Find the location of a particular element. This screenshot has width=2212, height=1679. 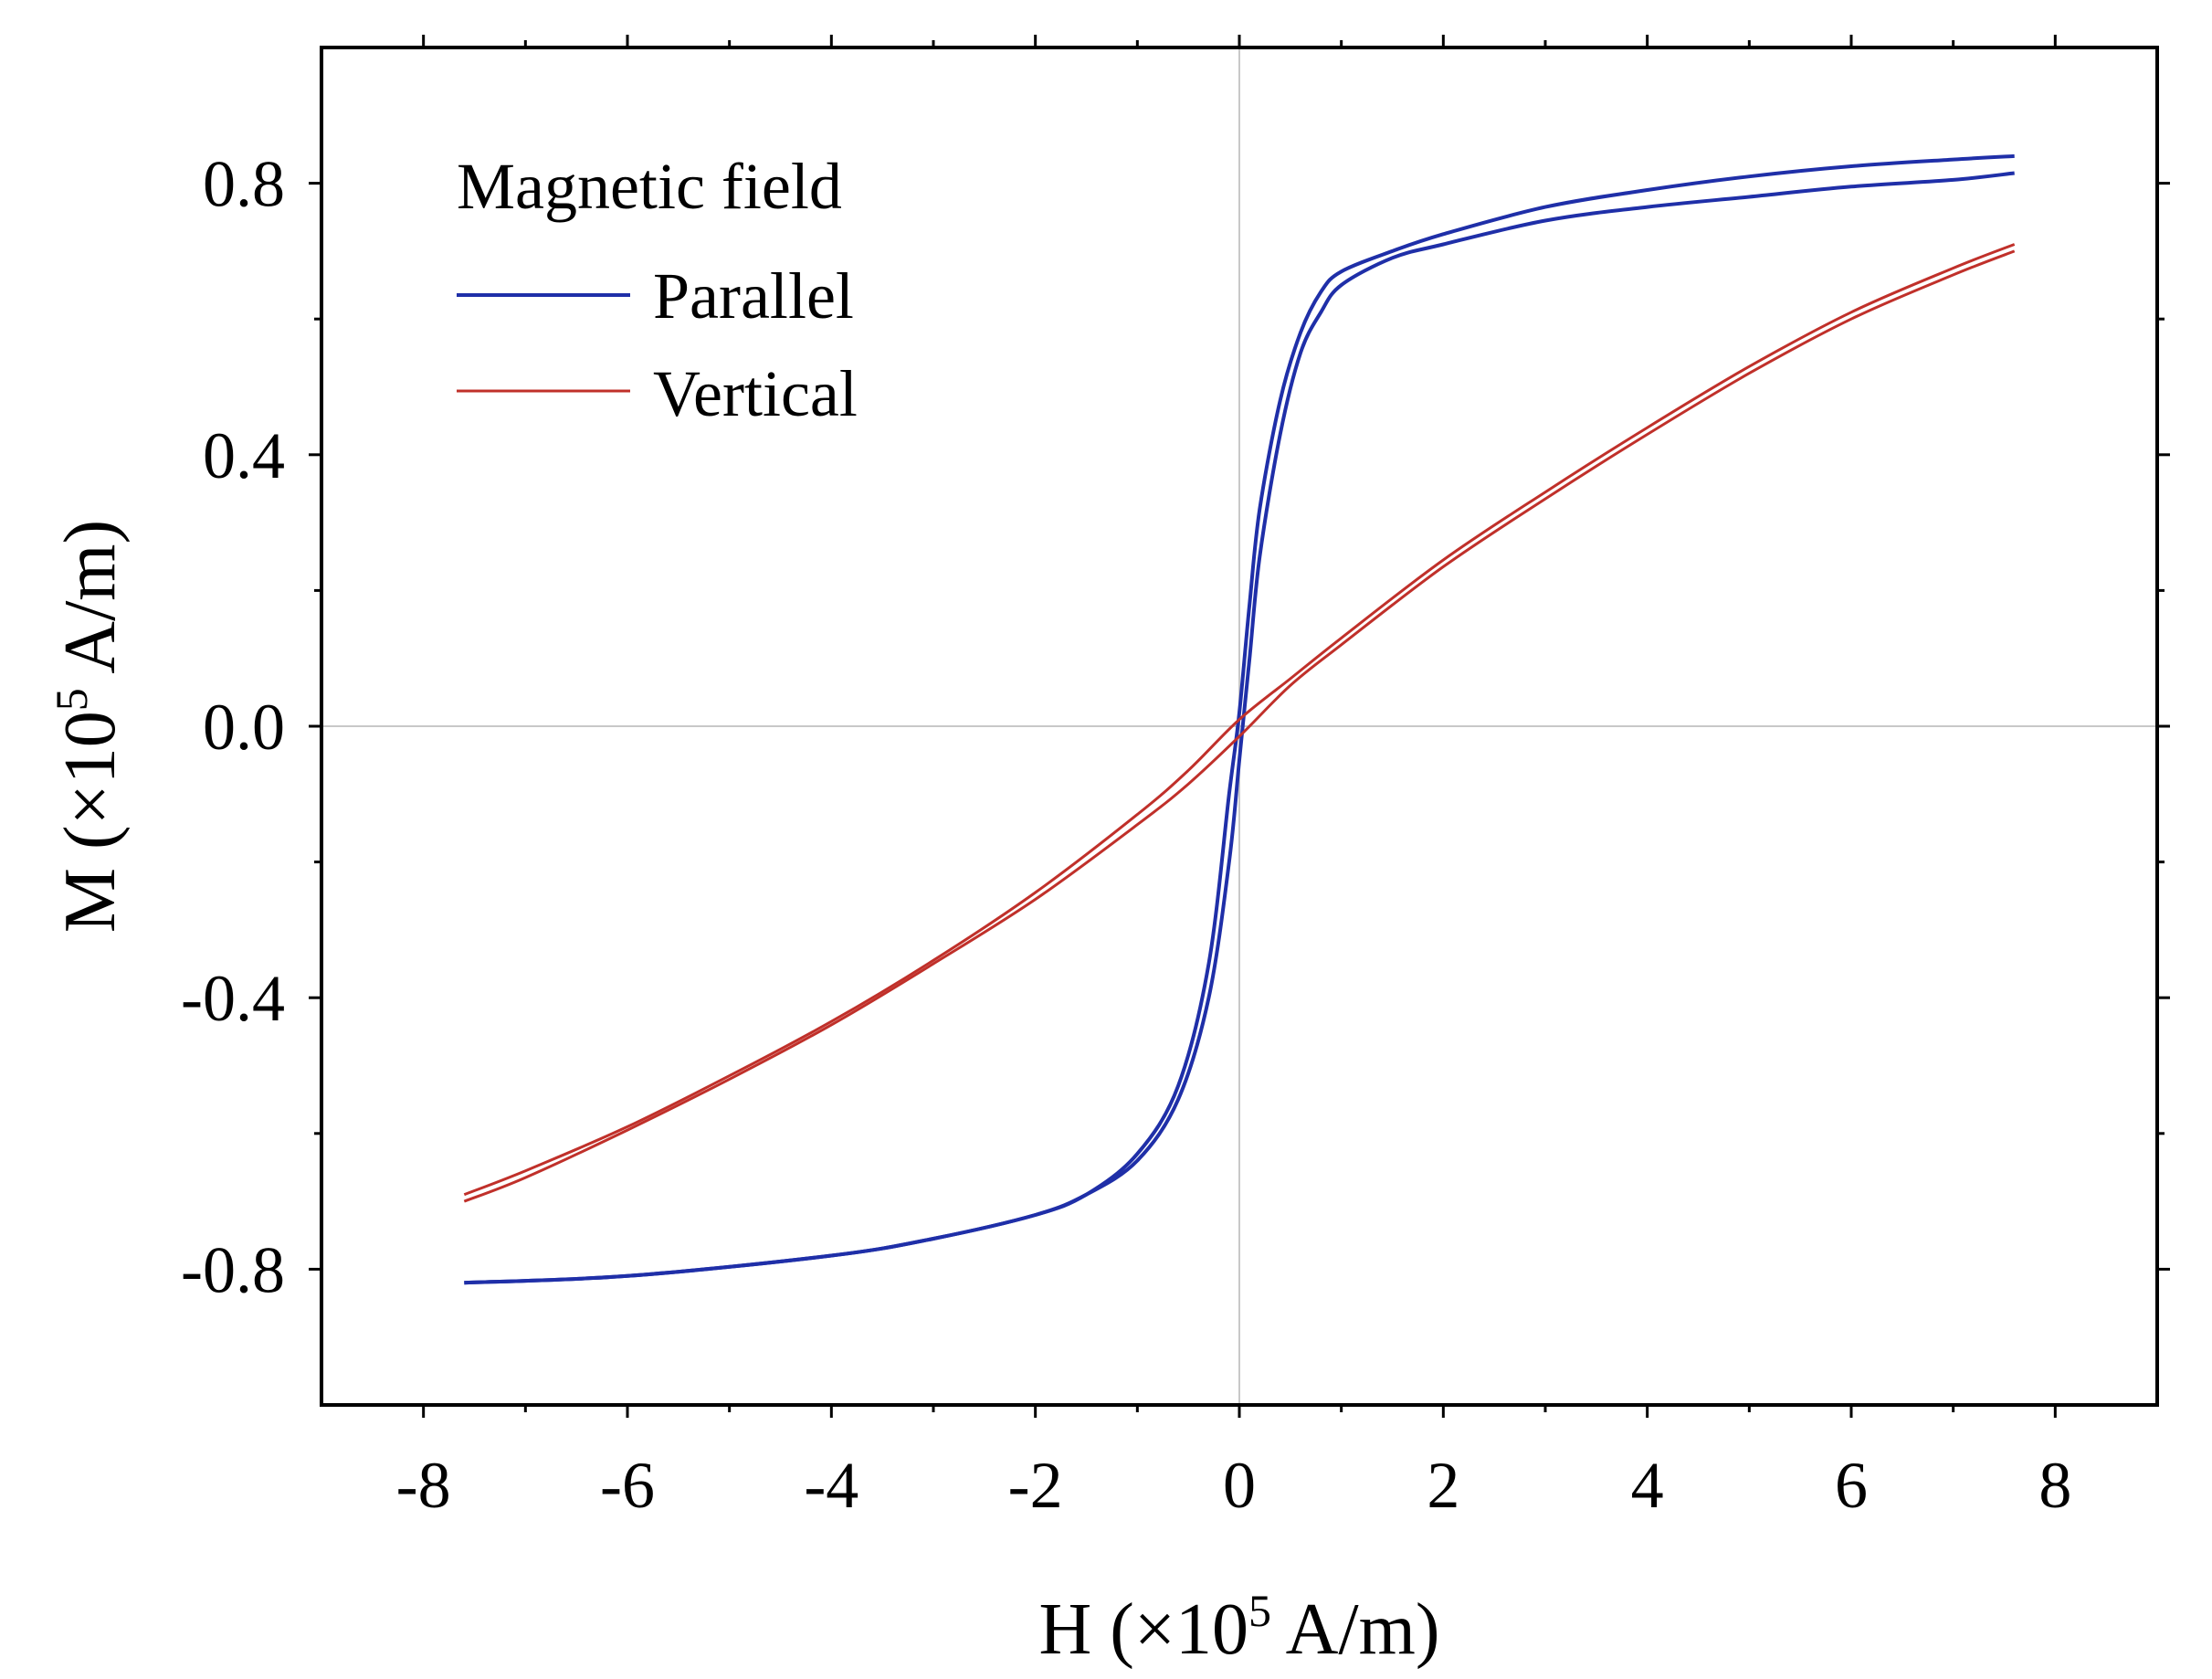

x-axis-title-post: A/m) is located at coordinates (1355, 1629).